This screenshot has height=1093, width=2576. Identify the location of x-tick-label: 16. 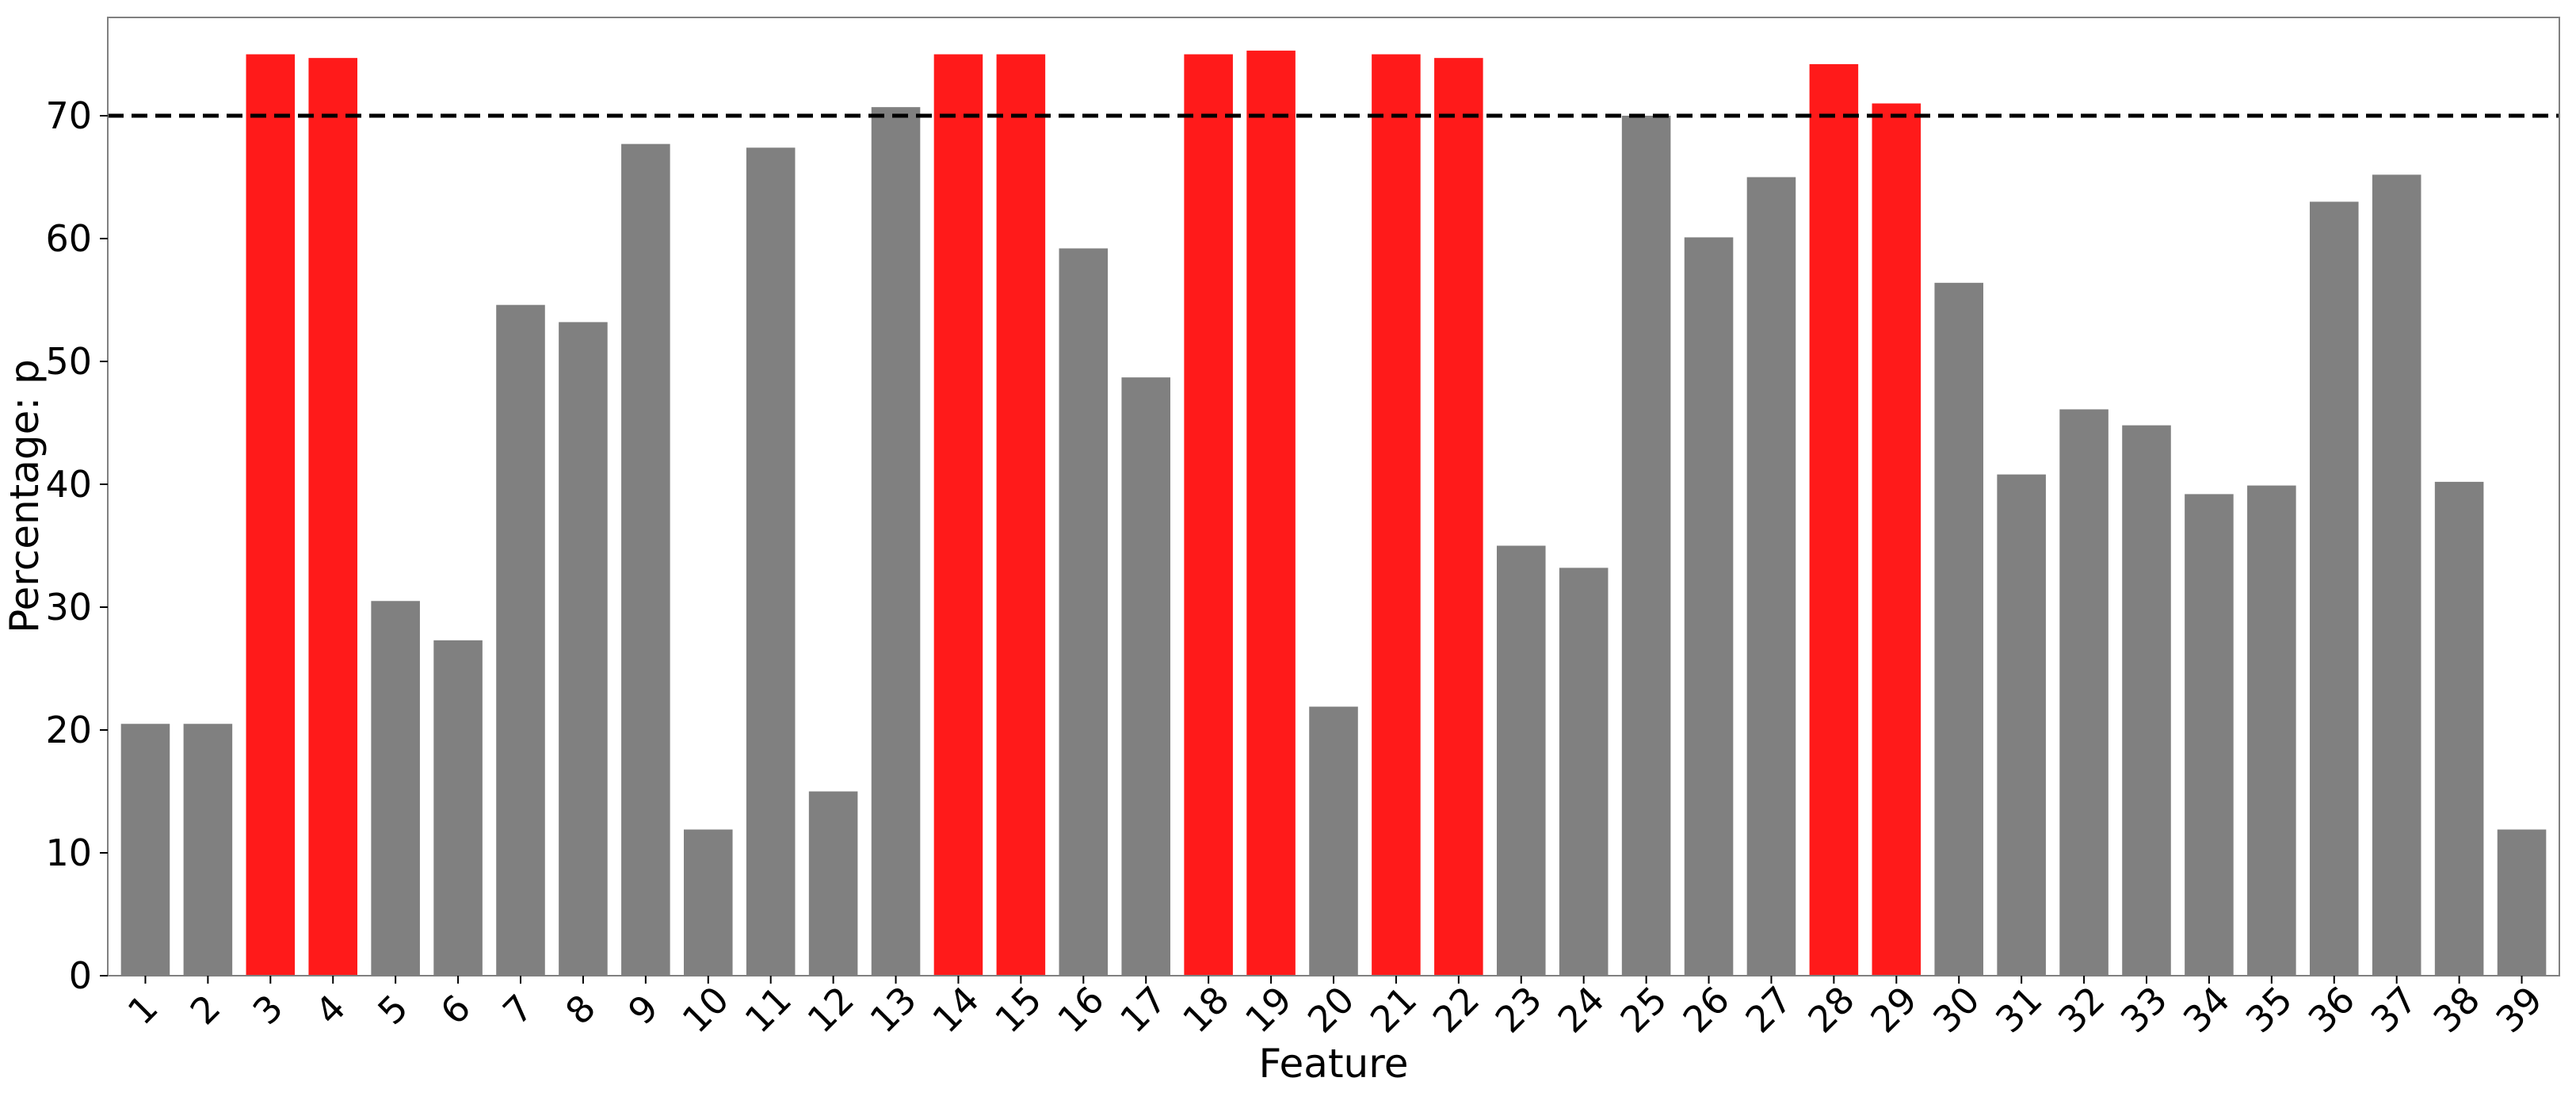
(1080, 1009).